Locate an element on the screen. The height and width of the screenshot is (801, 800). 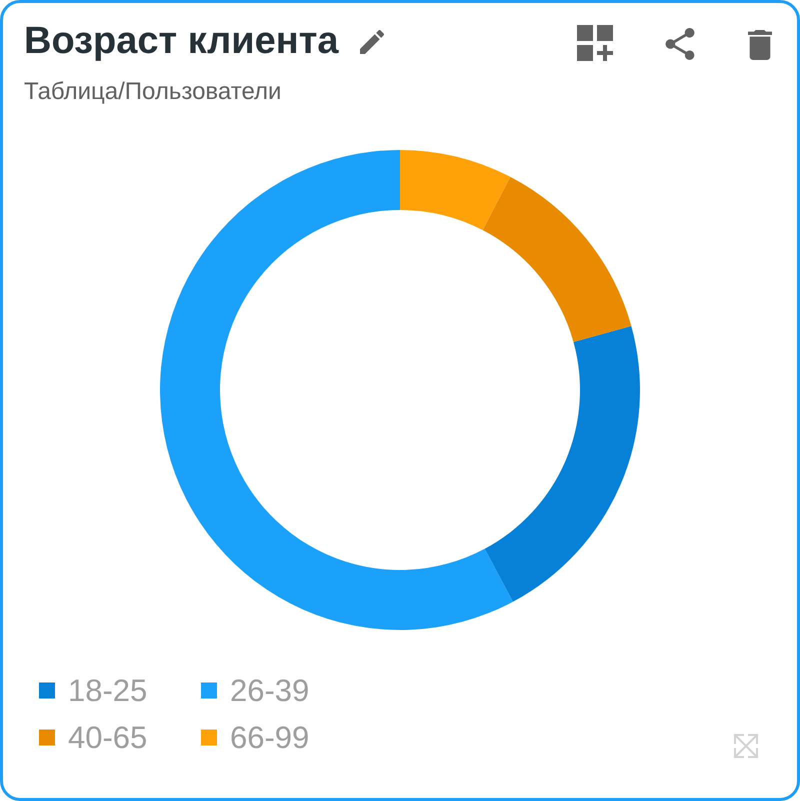
legend-label: 18-25 is located at coordinates (108, 690).